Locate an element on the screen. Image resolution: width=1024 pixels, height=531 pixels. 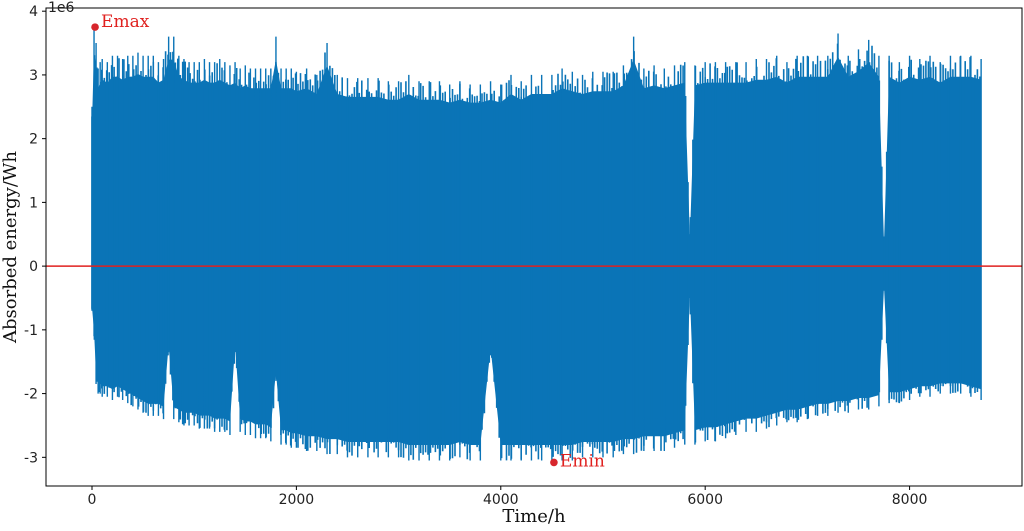
emax-marker is located at coordinates (95, 27).